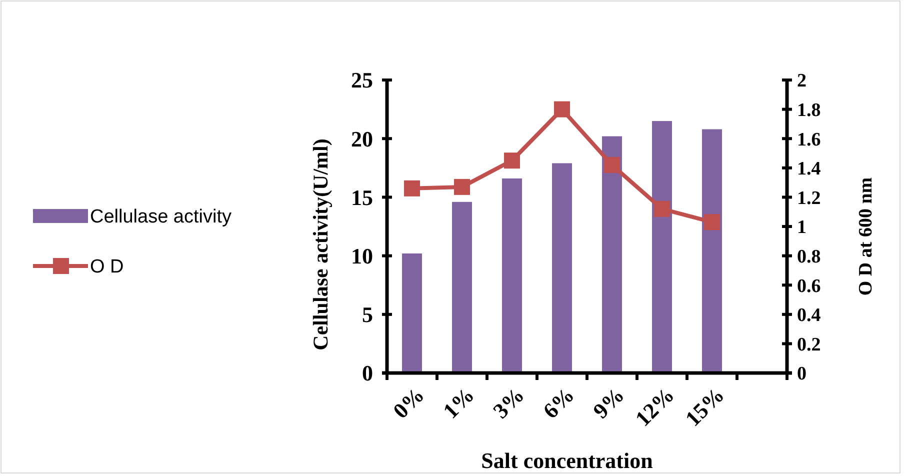 This screenshot has height=476, width=909. I want to click on y2-tick-label: 1.2, so click(809, 198).